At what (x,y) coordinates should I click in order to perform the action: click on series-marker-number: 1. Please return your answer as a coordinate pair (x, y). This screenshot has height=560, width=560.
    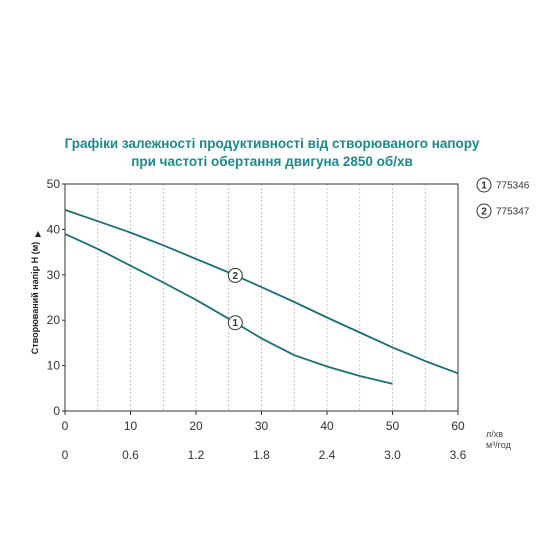
    Looking at the image, I should click on (236, 323).